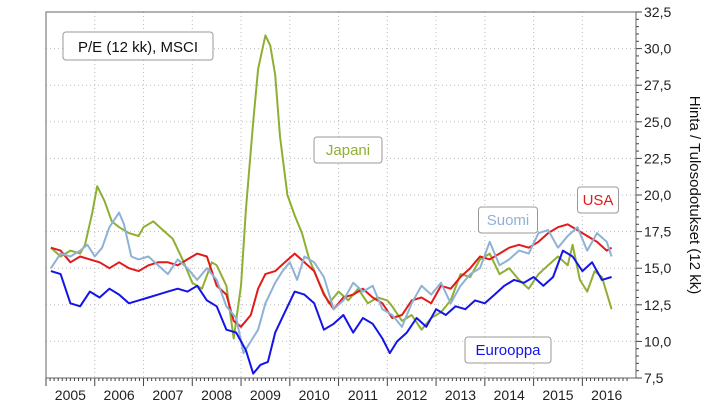  I want to click on y-tick-label: 15,0, so click(657, 268).